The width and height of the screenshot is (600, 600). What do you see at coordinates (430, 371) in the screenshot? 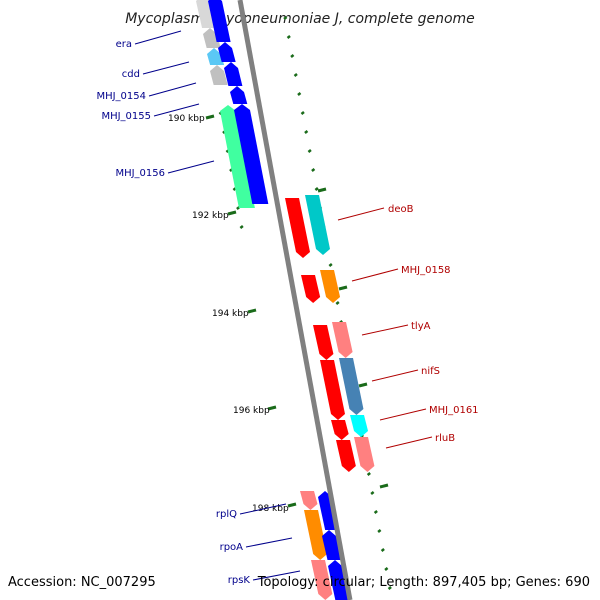
I see `gene-label-nifS: nifS` at bounding box center [430, 371].